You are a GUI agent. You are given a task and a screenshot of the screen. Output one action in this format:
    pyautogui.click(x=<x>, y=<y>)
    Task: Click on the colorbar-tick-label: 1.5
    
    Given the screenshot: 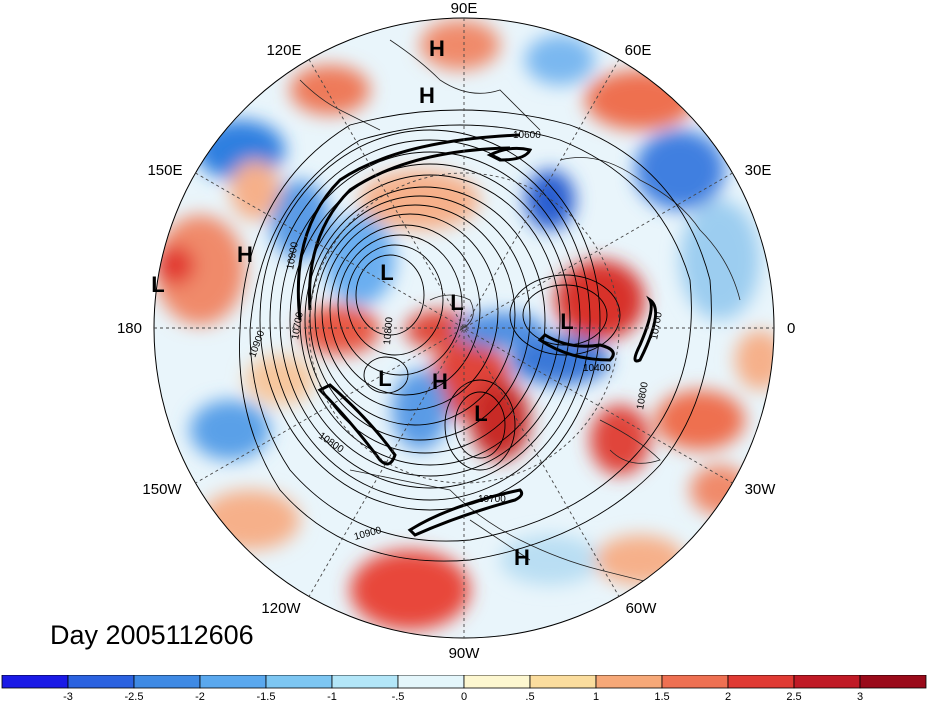 What is the action you would take?
    pyautogui.click(x=661, y=696)
    